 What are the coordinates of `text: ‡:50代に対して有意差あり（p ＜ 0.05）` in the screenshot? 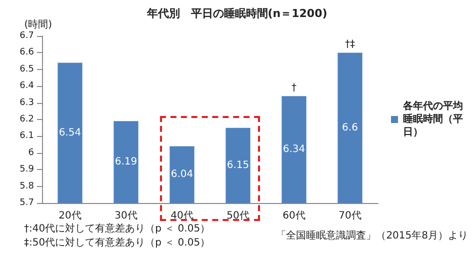 It's located at (117, 242).